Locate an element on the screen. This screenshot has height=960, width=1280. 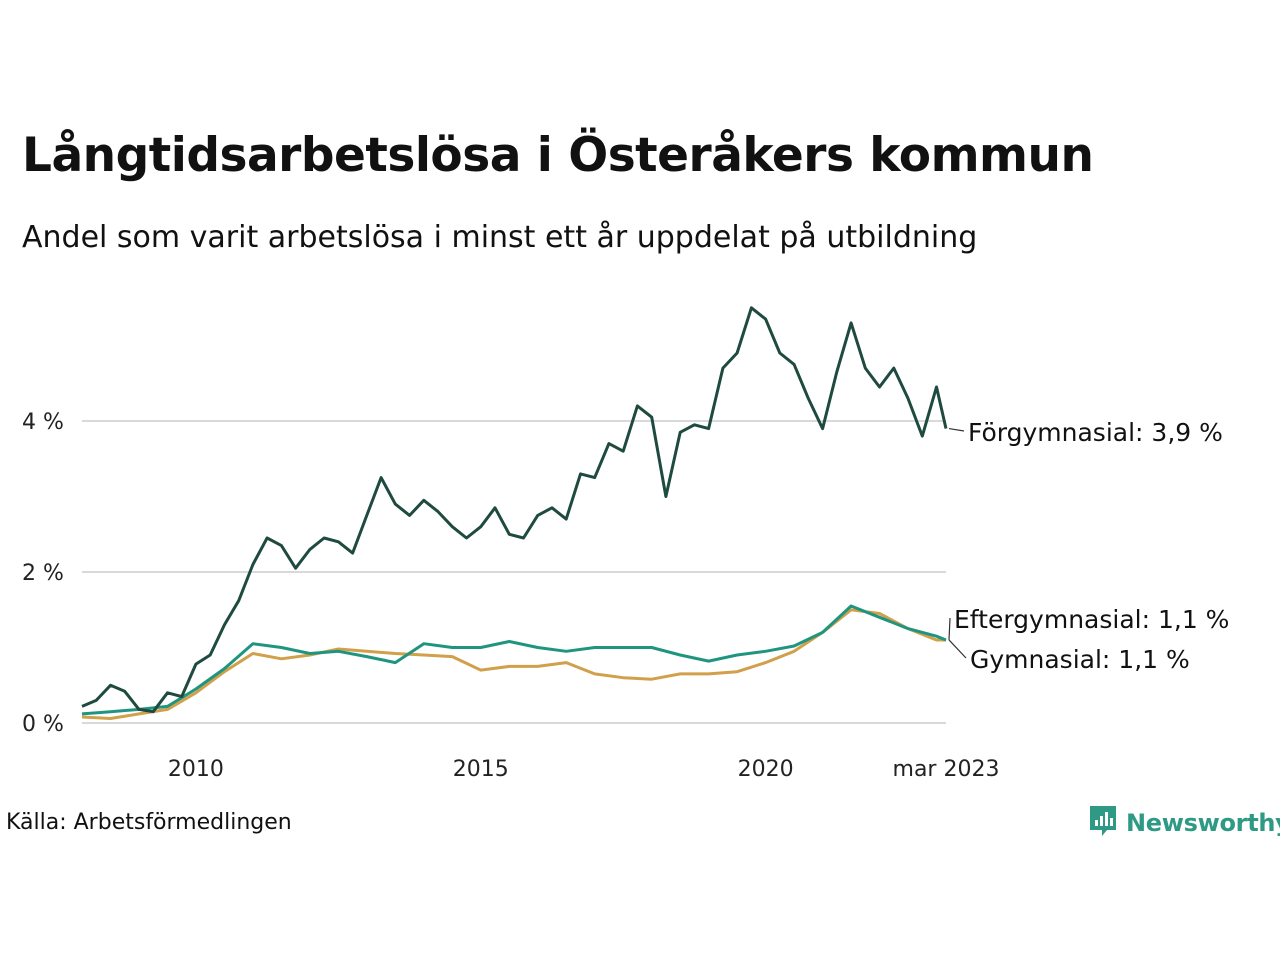
y-tick-label: 2 % is located at coordinates (43, 573).